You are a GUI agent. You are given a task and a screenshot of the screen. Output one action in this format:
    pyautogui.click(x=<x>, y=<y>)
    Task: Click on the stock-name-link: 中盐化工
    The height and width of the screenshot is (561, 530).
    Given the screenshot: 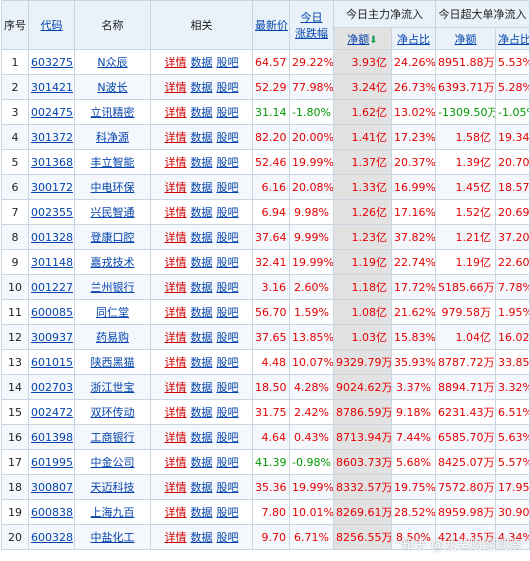 What is the action you would take?
    pyautogui.click(x=112, y=537)
    